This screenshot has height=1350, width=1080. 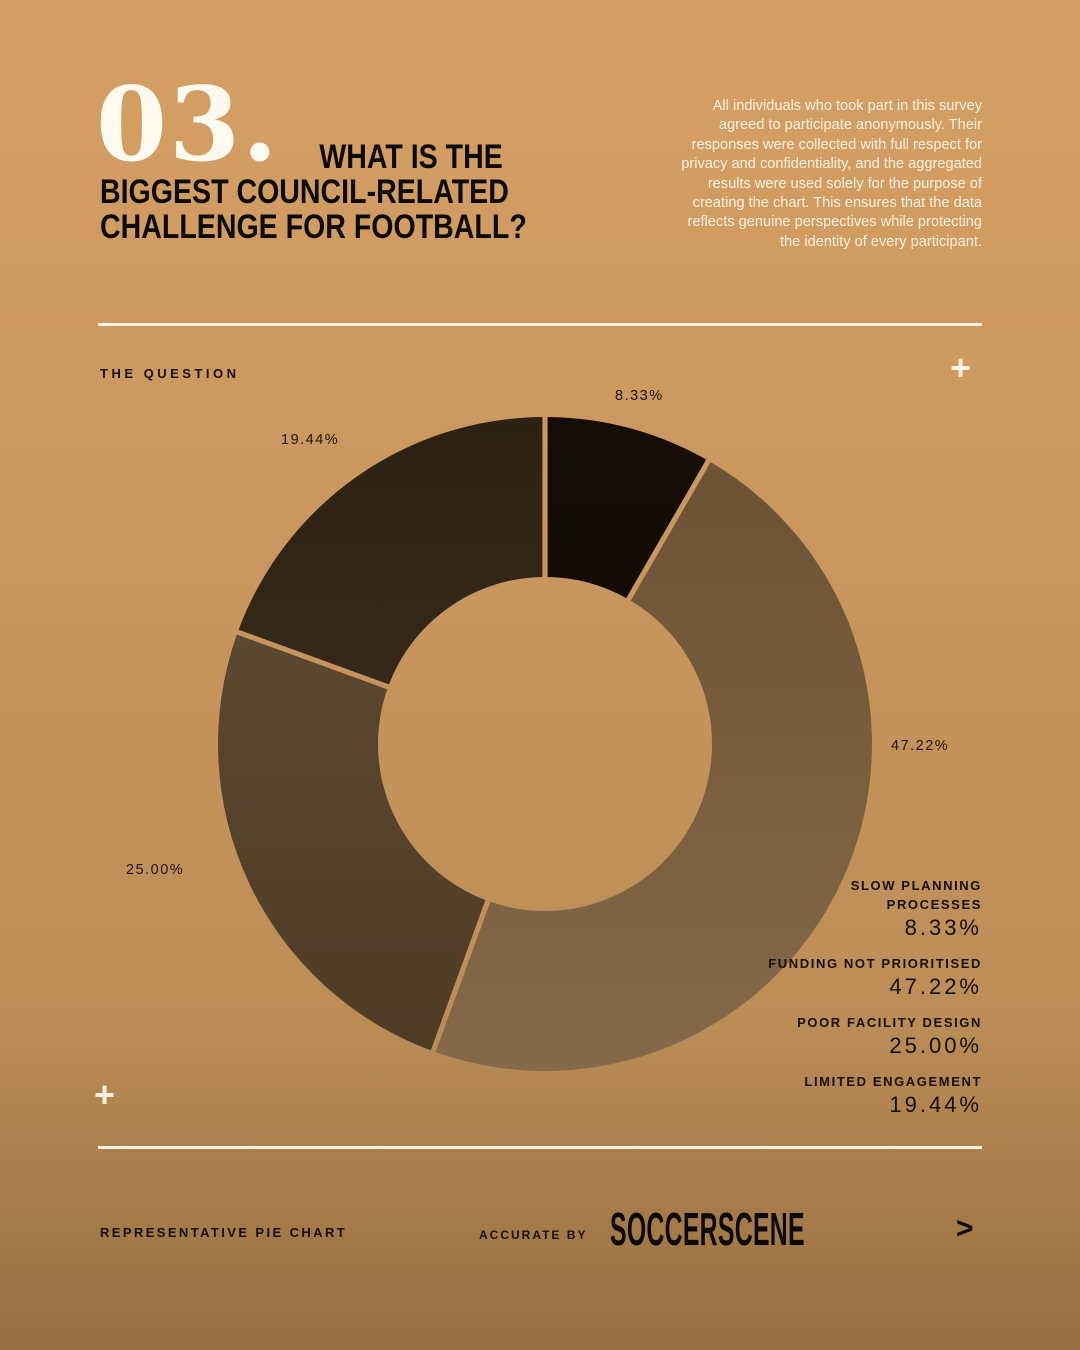 I want to click on legend-label: SLOW PLANNING PROCESSES, so click(x=817, y=895).